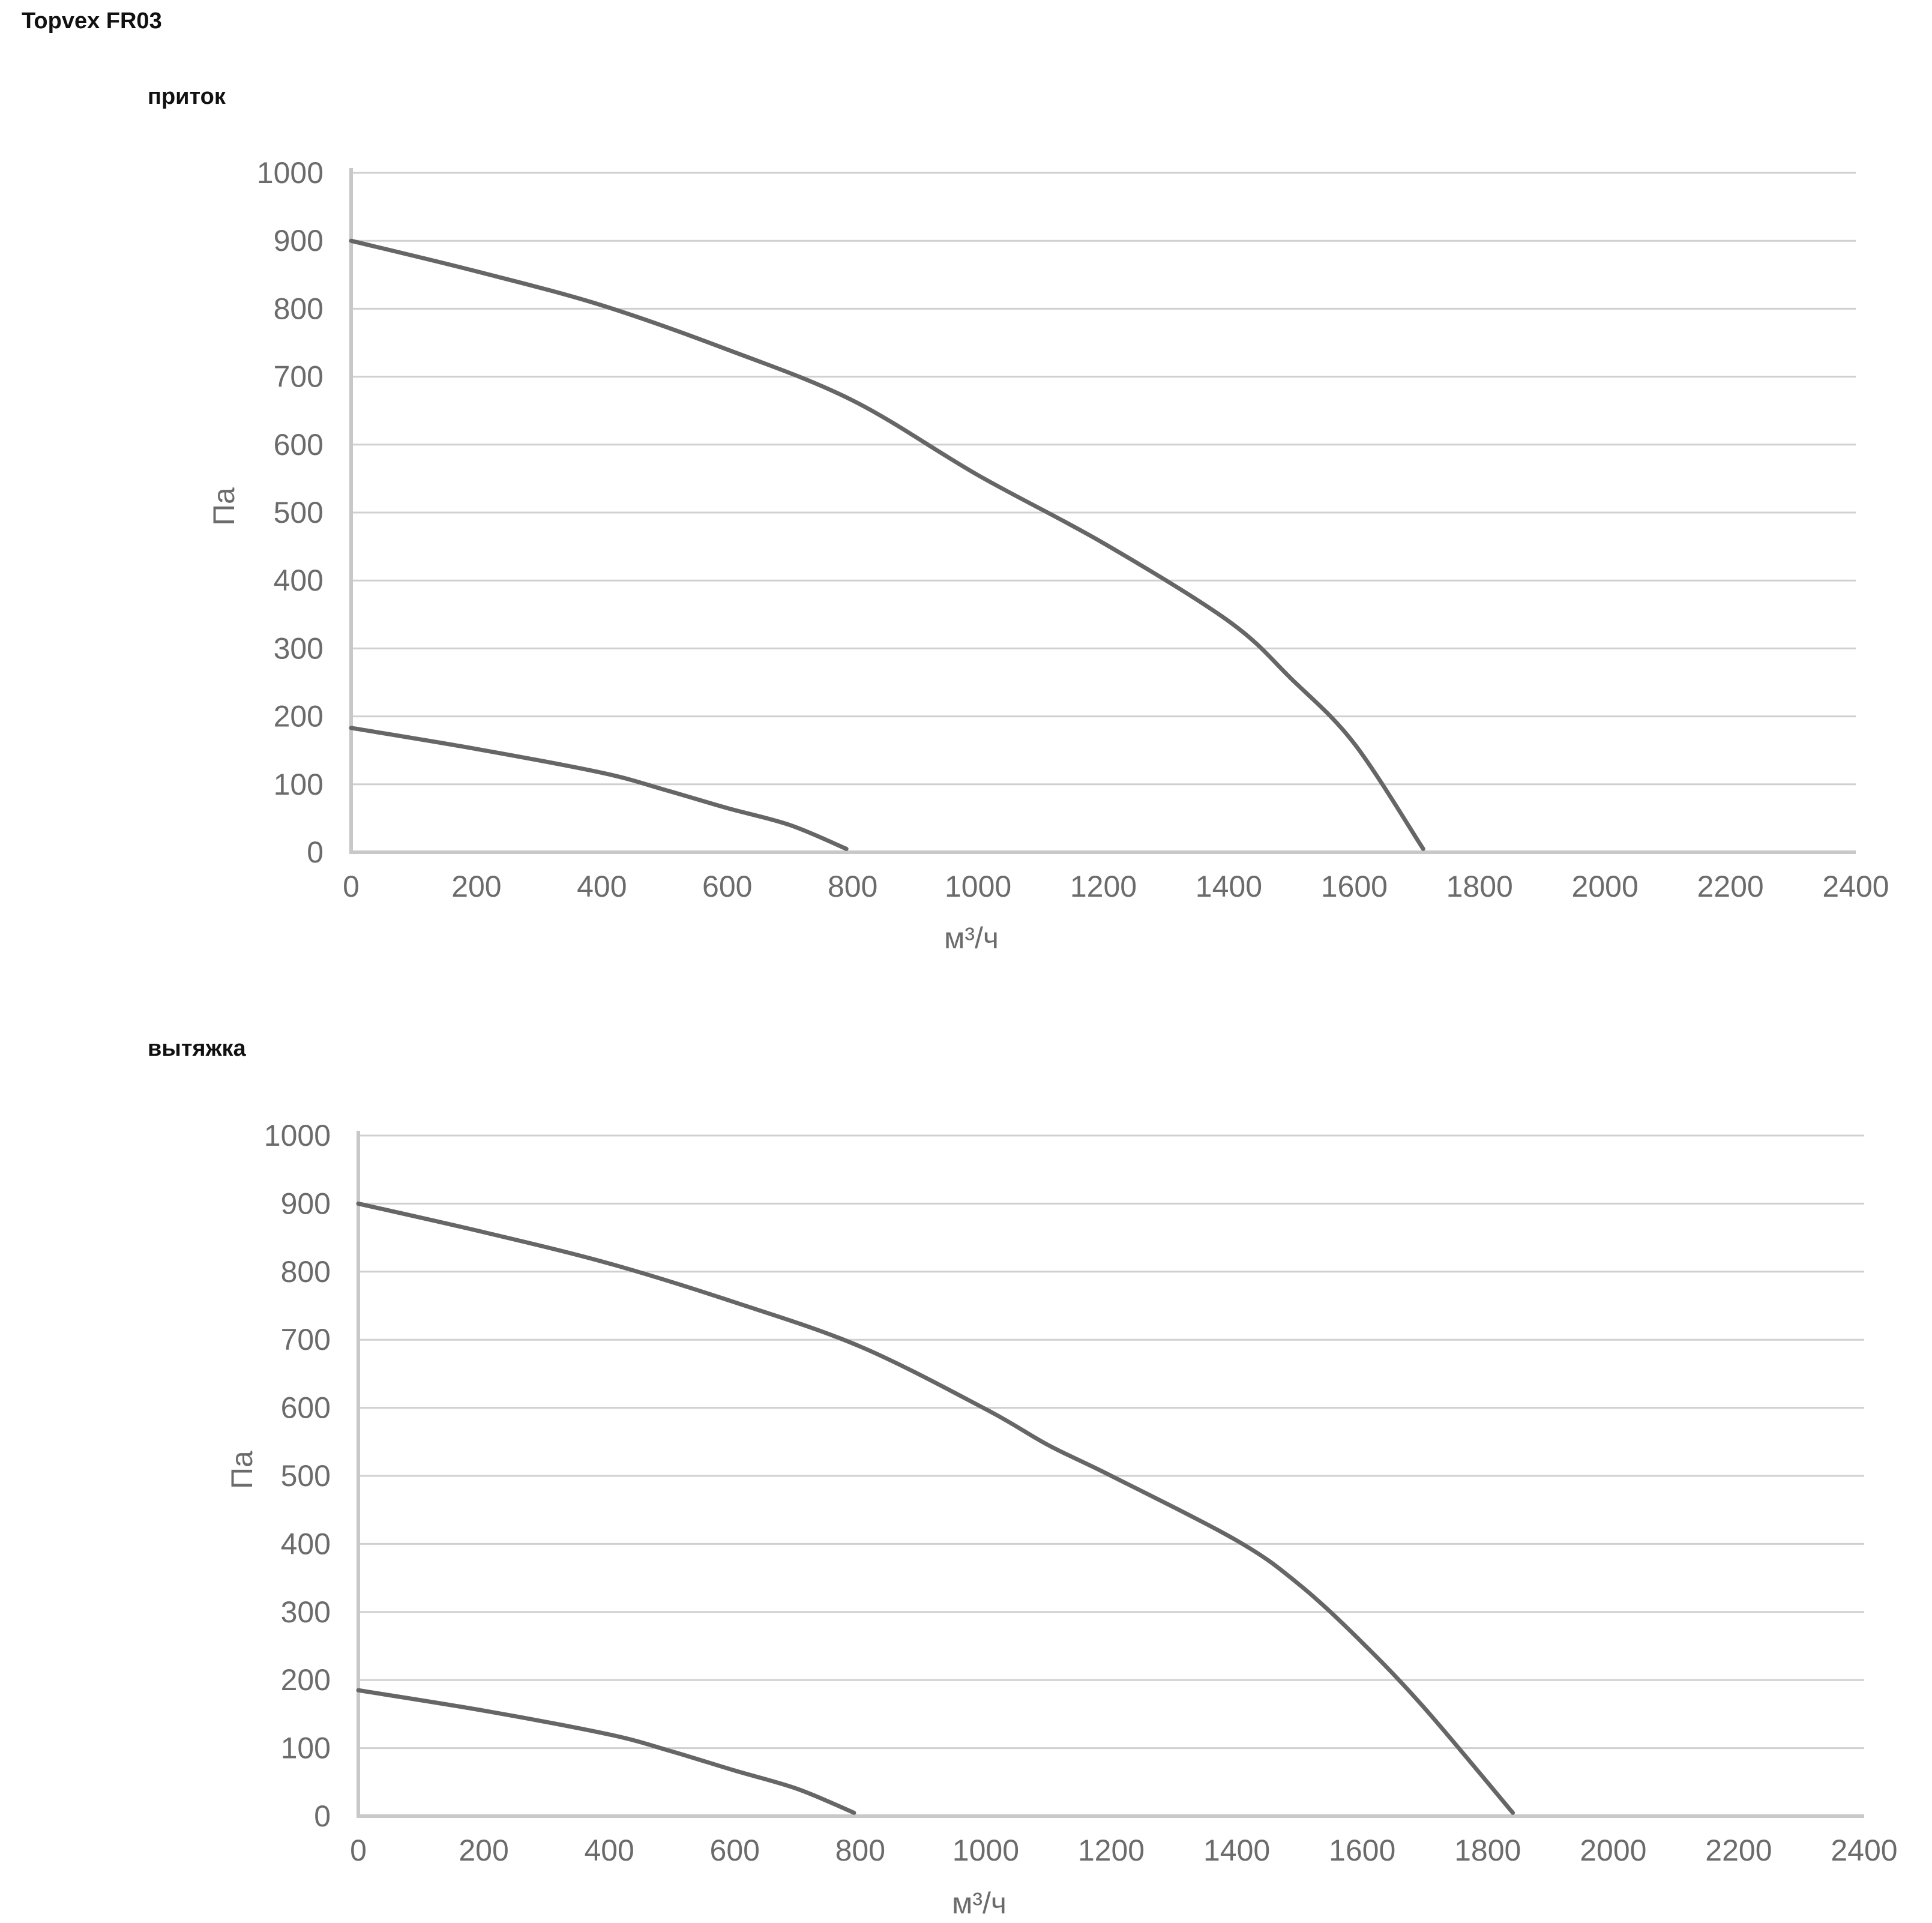  I want to click on chart-heading-exhaust: вытяжка, so click(197, 1048).